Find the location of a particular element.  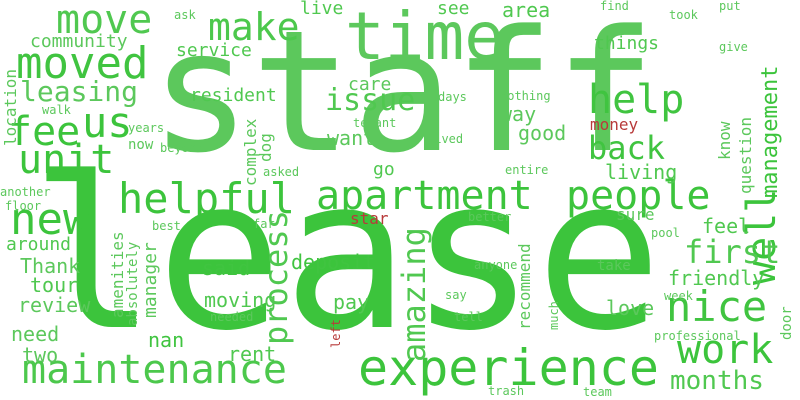

cloud-word: live is located at coordinates (322, 9).